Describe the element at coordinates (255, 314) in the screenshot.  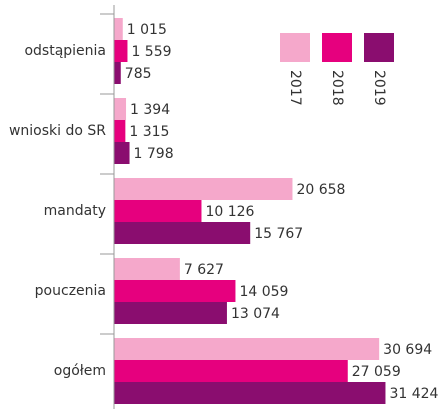
I see `value-label: 13 074` at that location.